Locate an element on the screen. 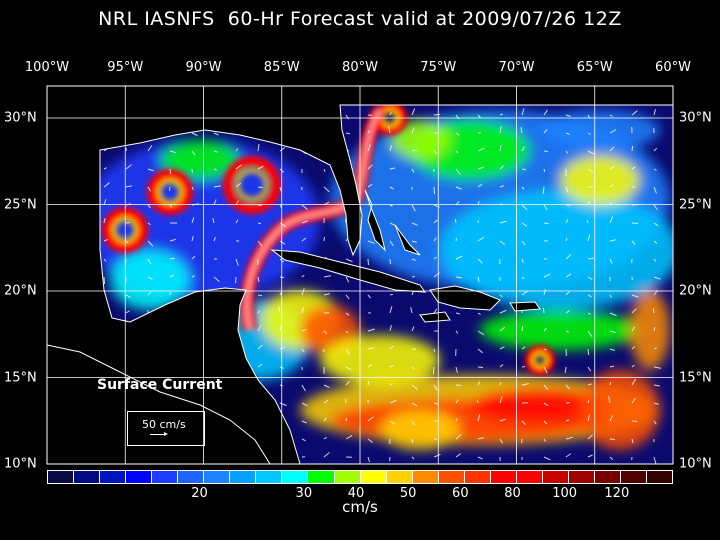 The image size is (720, 540). colorbar-tick-label: 80 is located at coordinates (512, 493).